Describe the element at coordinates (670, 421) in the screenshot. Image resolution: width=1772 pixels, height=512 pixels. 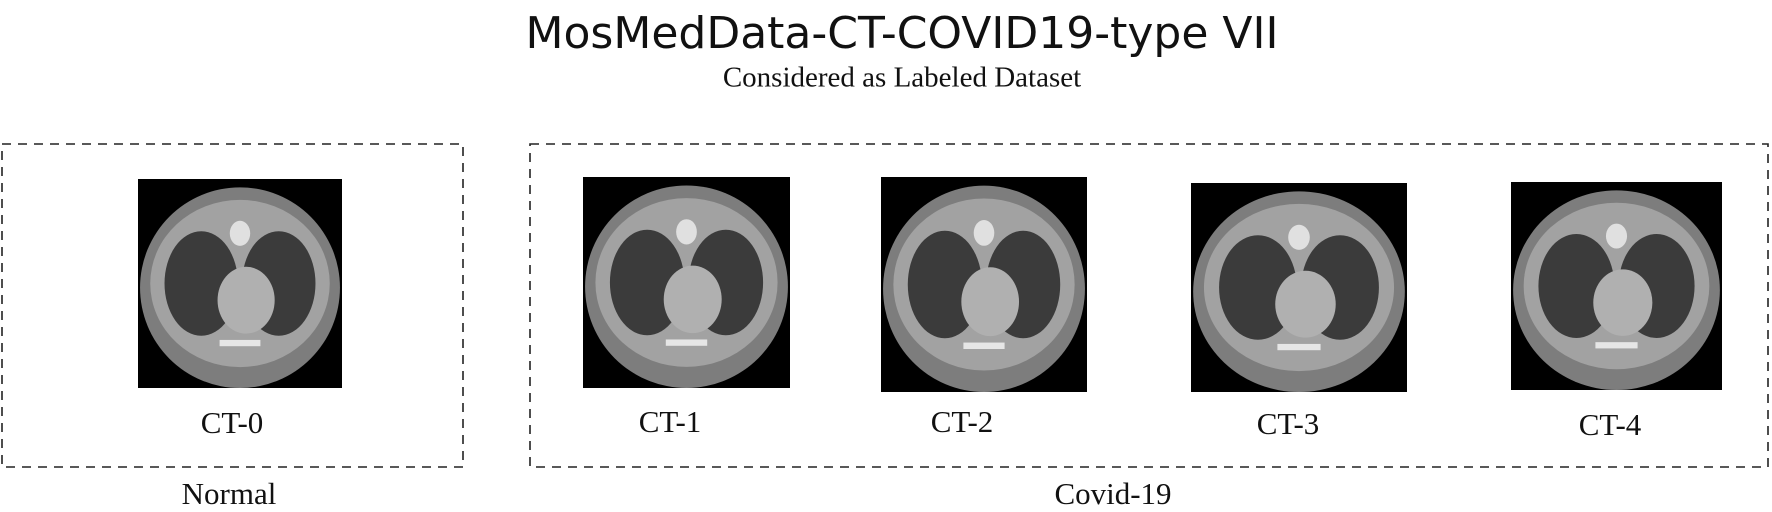
I see `image-label: CT-1` at that location.